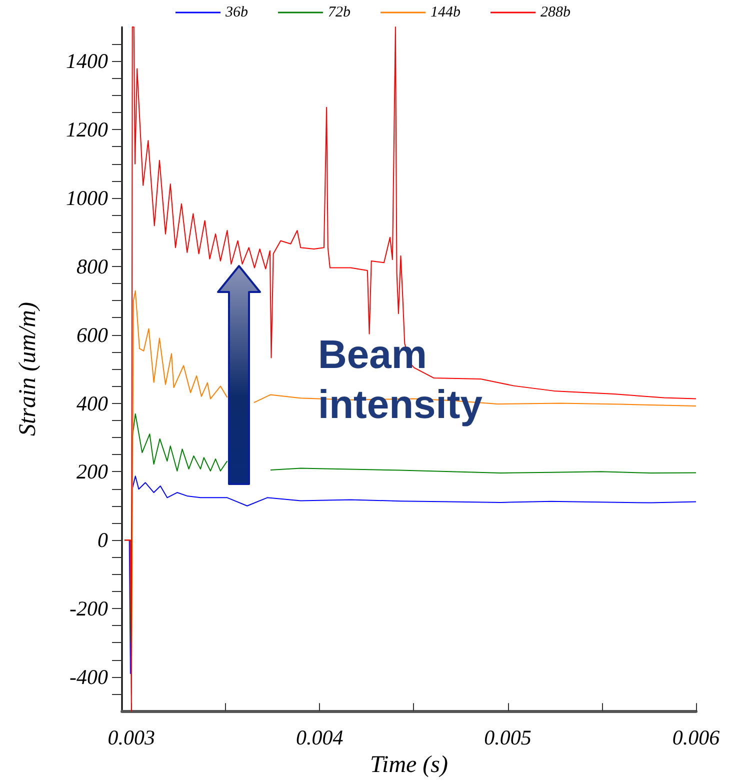 The image size is (746, 782). I want to click on y-tick-label: 1000, so click(87, 198).